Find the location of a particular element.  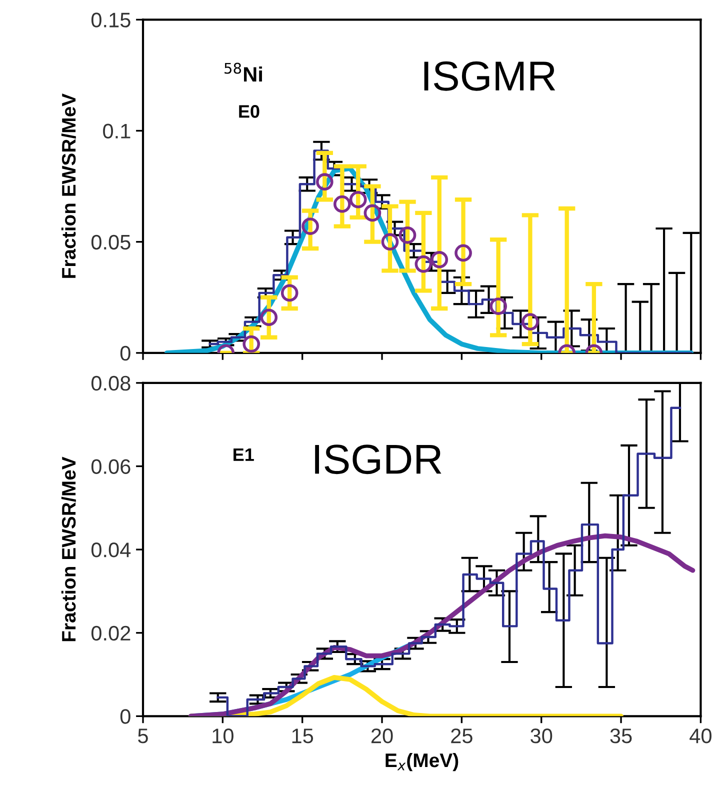

x-tick-label: 5 is located at coordinates (143, 736).